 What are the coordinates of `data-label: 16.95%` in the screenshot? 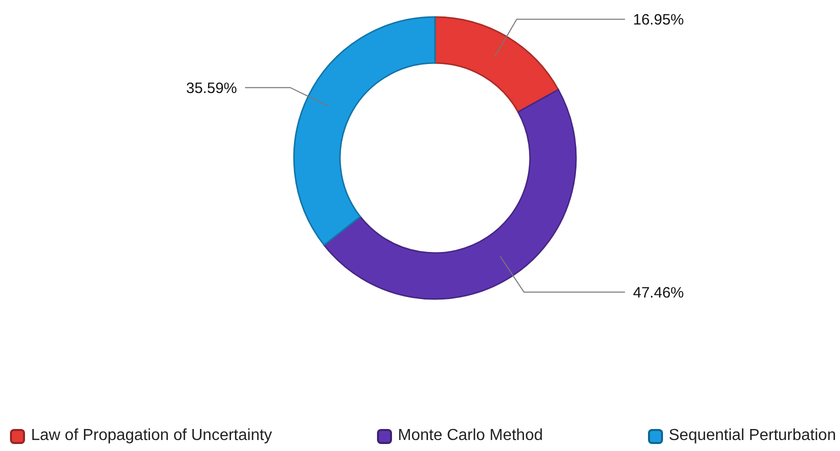 It's located at (658, 20).